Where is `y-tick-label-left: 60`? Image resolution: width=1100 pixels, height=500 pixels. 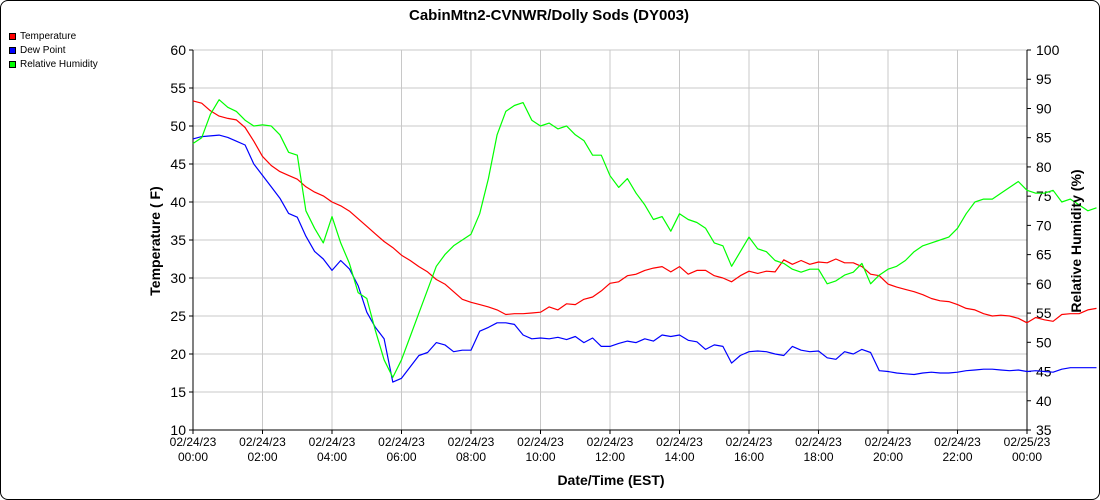 y-tick-label-left: 60 is located at coordinates (178, 50).